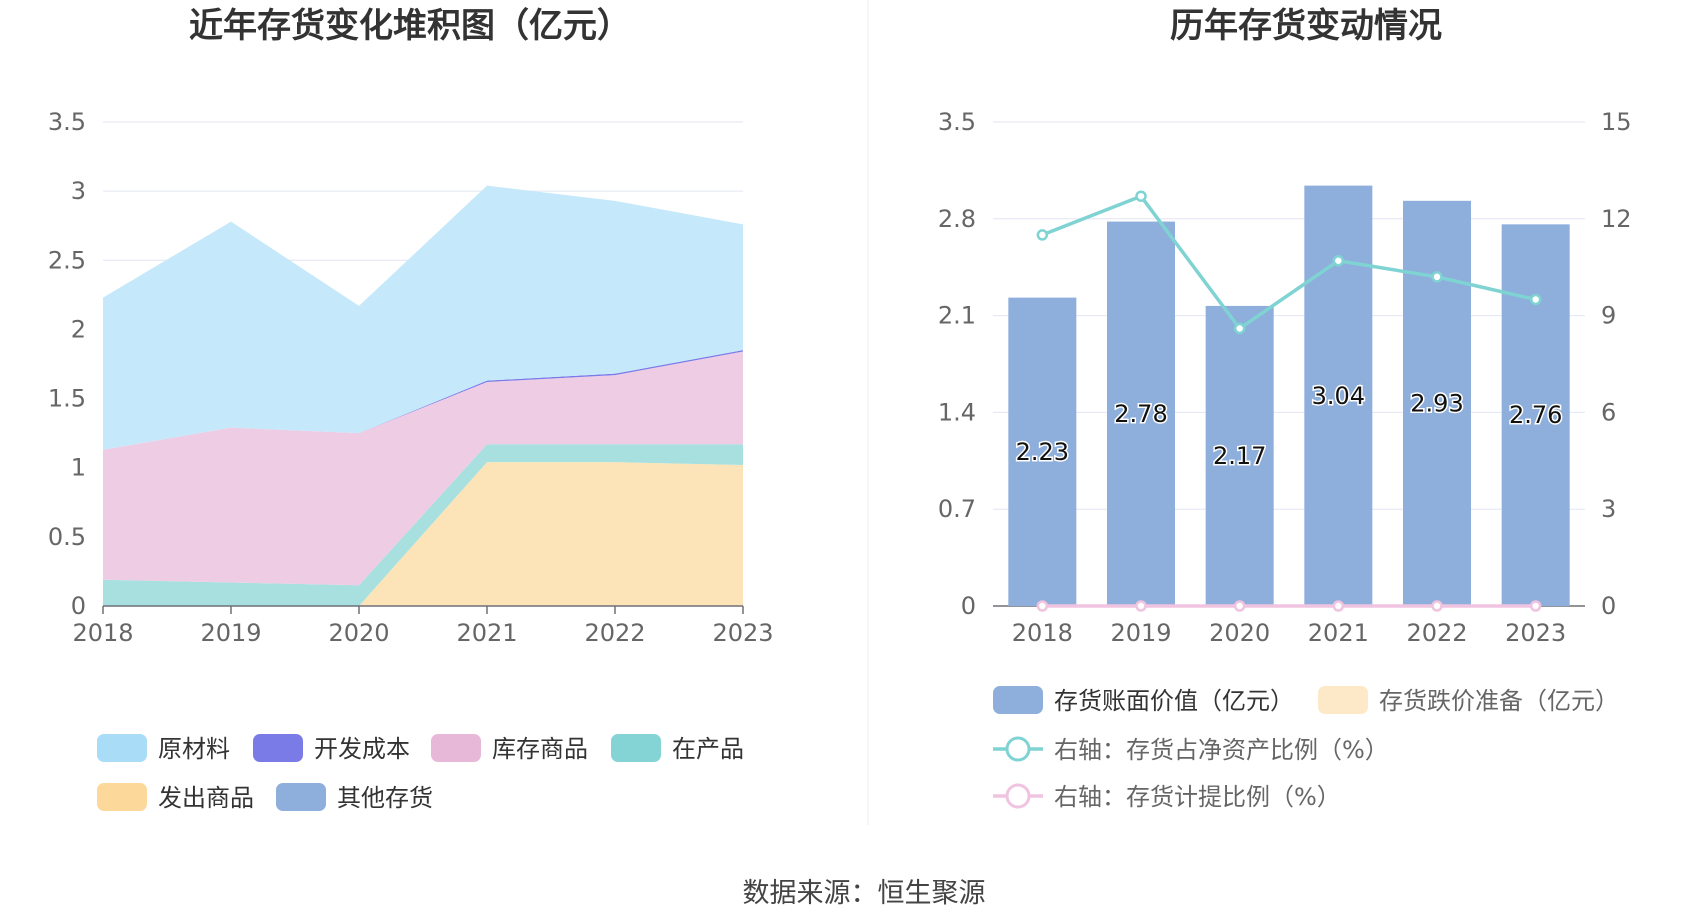  What do you see at coordinates (1608, 316) in the screenshot?
I see `right-y2-tick-label: 9` at bounding box center [1608, 316].